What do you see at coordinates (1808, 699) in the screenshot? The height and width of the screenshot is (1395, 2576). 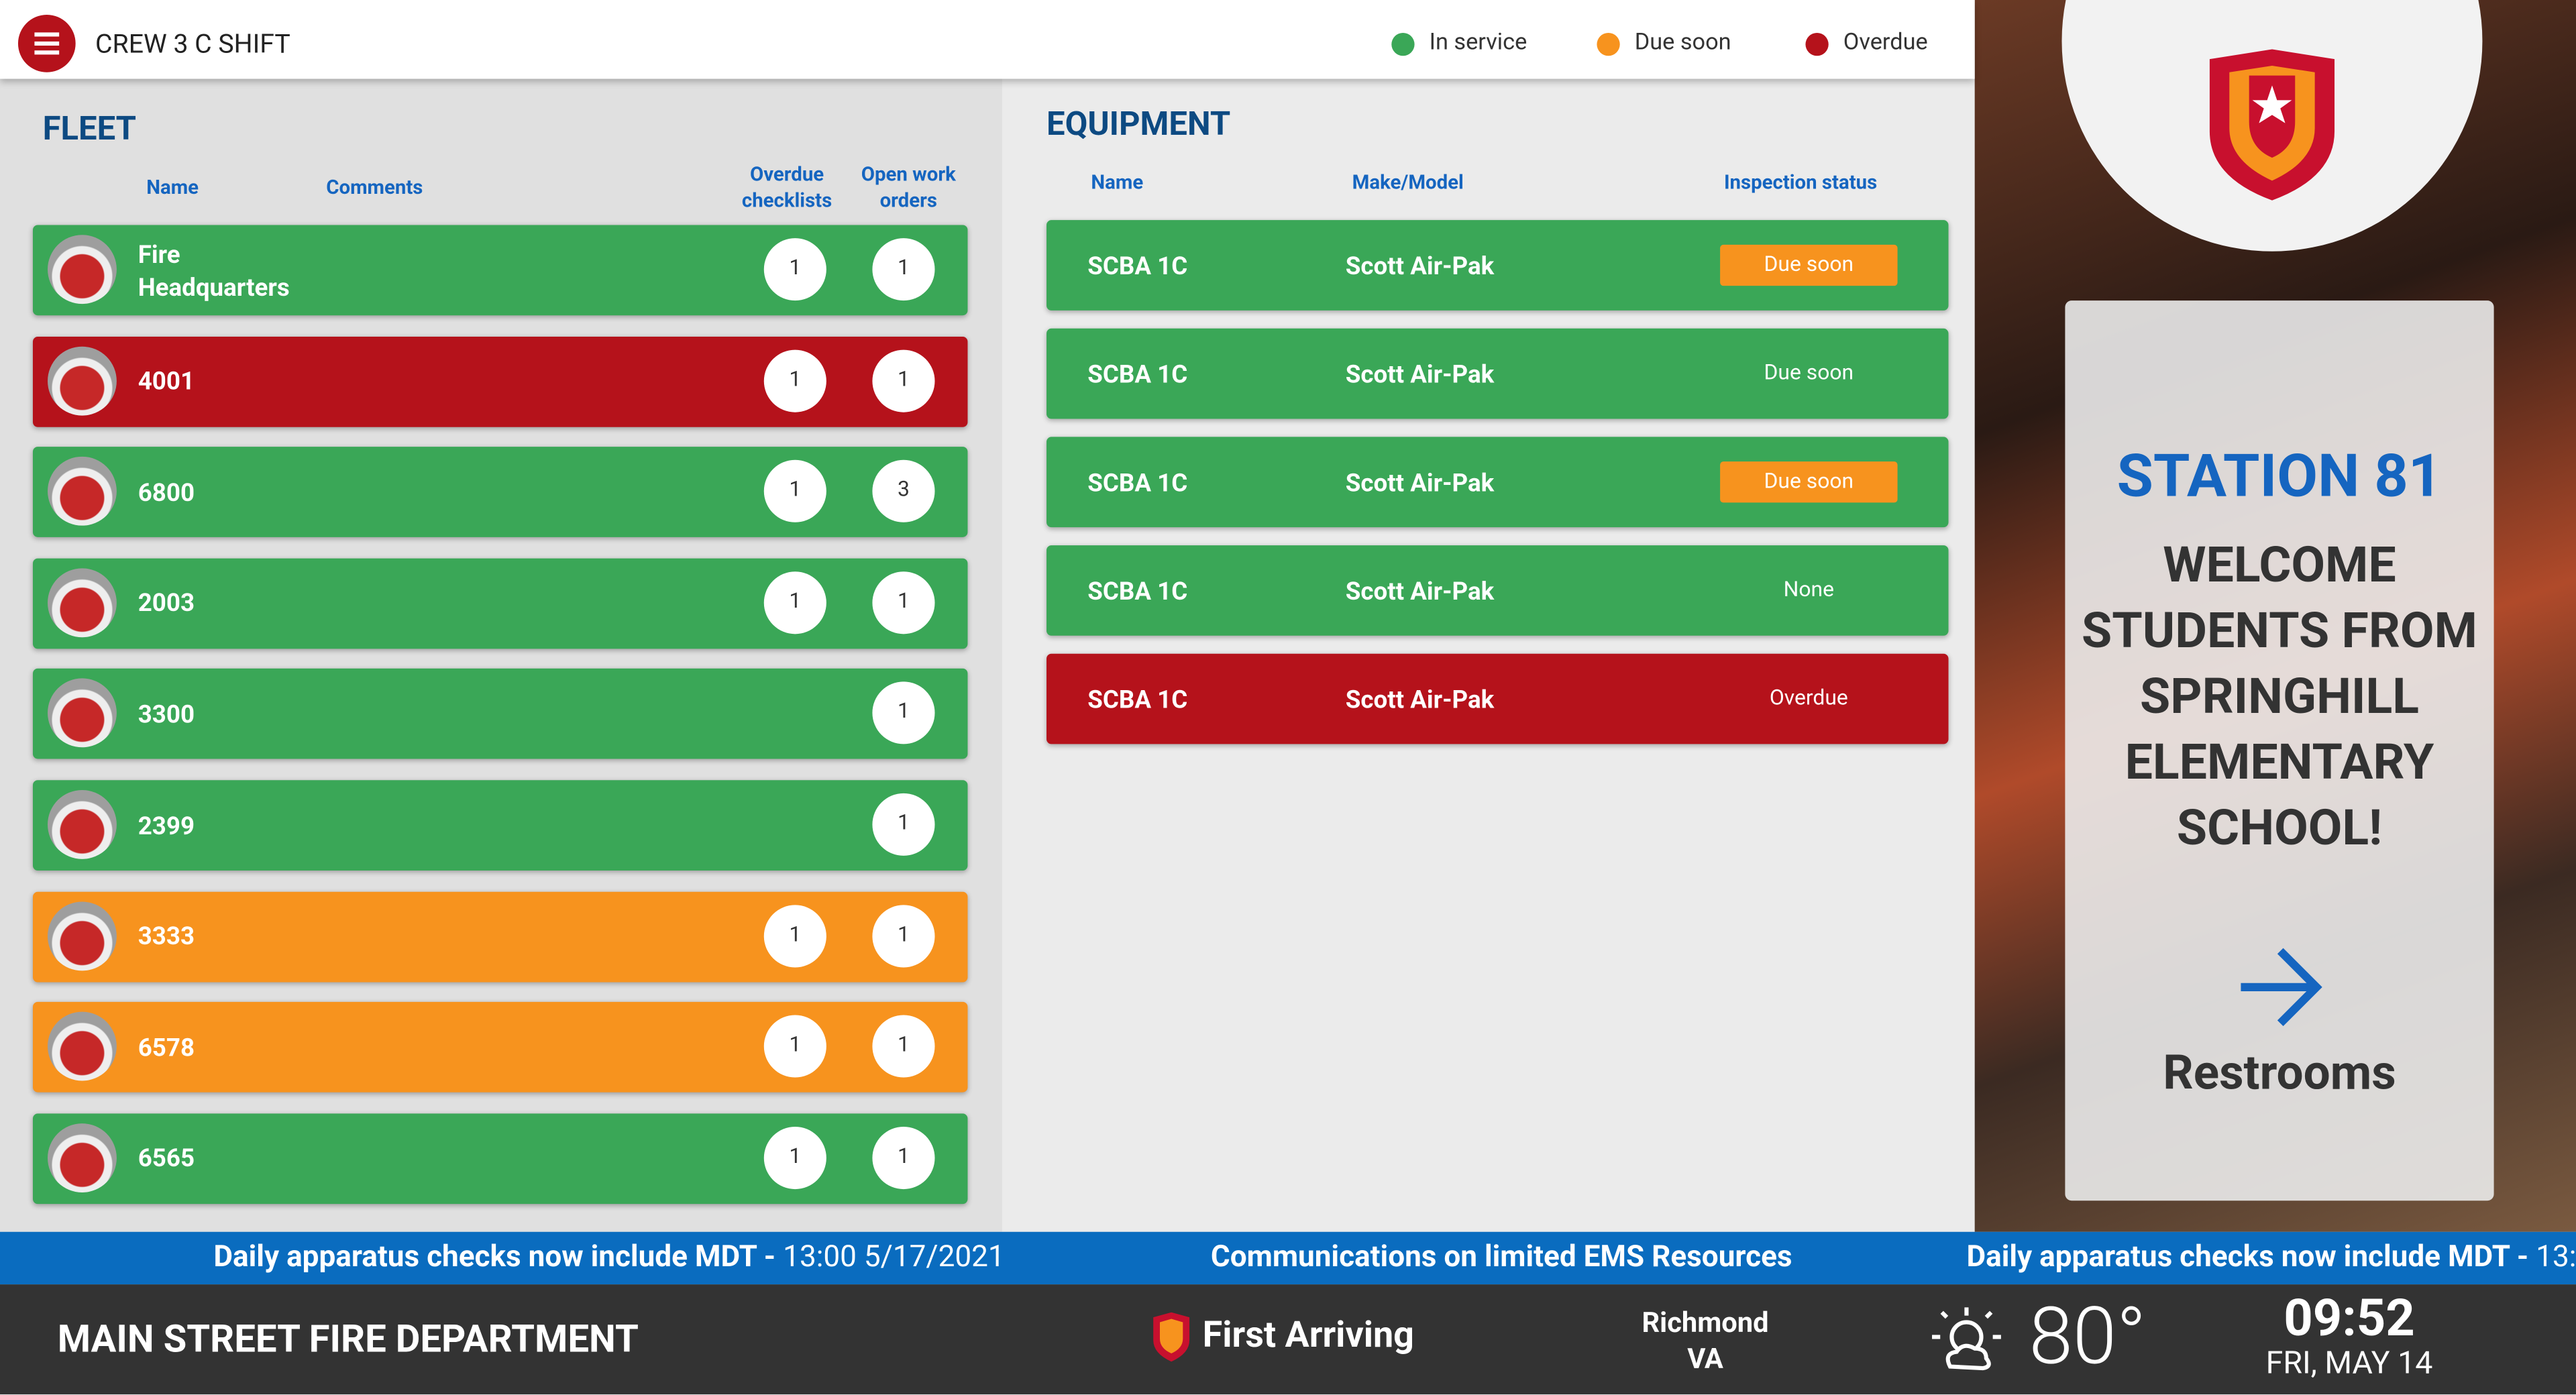 I see `inspection-status: Overdue` at bounding box center [1808, 699].